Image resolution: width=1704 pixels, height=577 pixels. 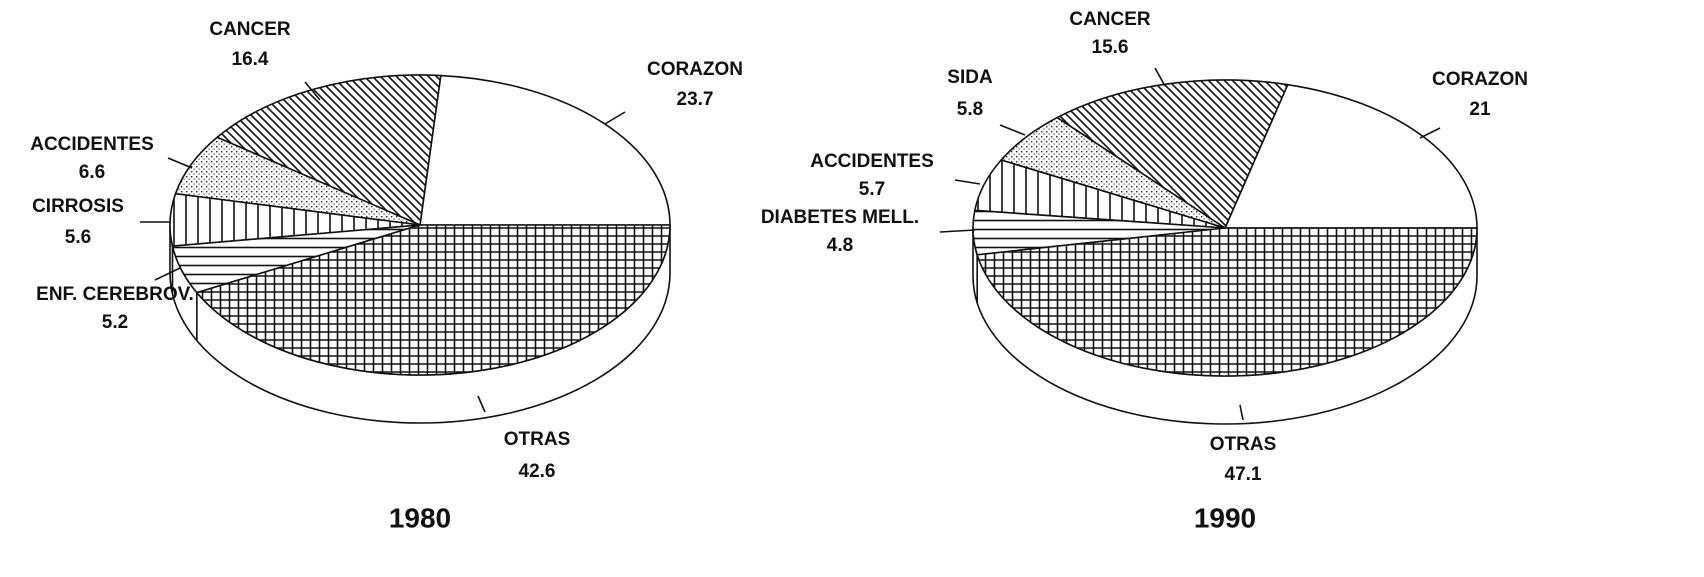 What do you see at coordinates (840, 217) in the screenshot?
I see `slice-label: DIABETES MELL.` at bounding box center [840, 217].